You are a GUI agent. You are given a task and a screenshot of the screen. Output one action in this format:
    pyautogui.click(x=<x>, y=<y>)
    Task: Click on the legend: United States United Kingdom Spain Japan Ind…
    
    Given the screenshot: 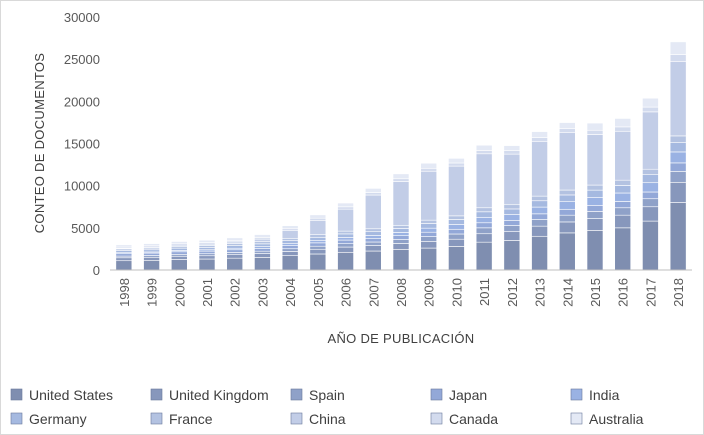 What is the action you would take?
    pyautogui.click(x=327, y=407)
    